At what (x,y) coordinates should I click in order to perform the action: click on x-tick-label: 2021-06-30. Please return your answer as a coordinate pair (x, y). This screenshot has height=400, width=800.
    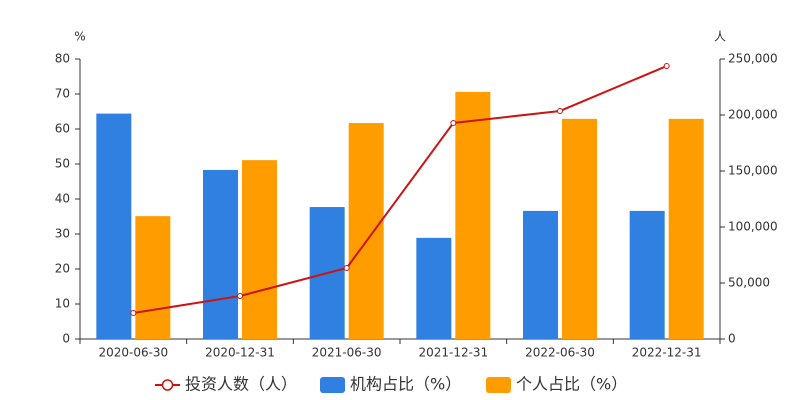
    Looking at the image, I should click on (347, 353).